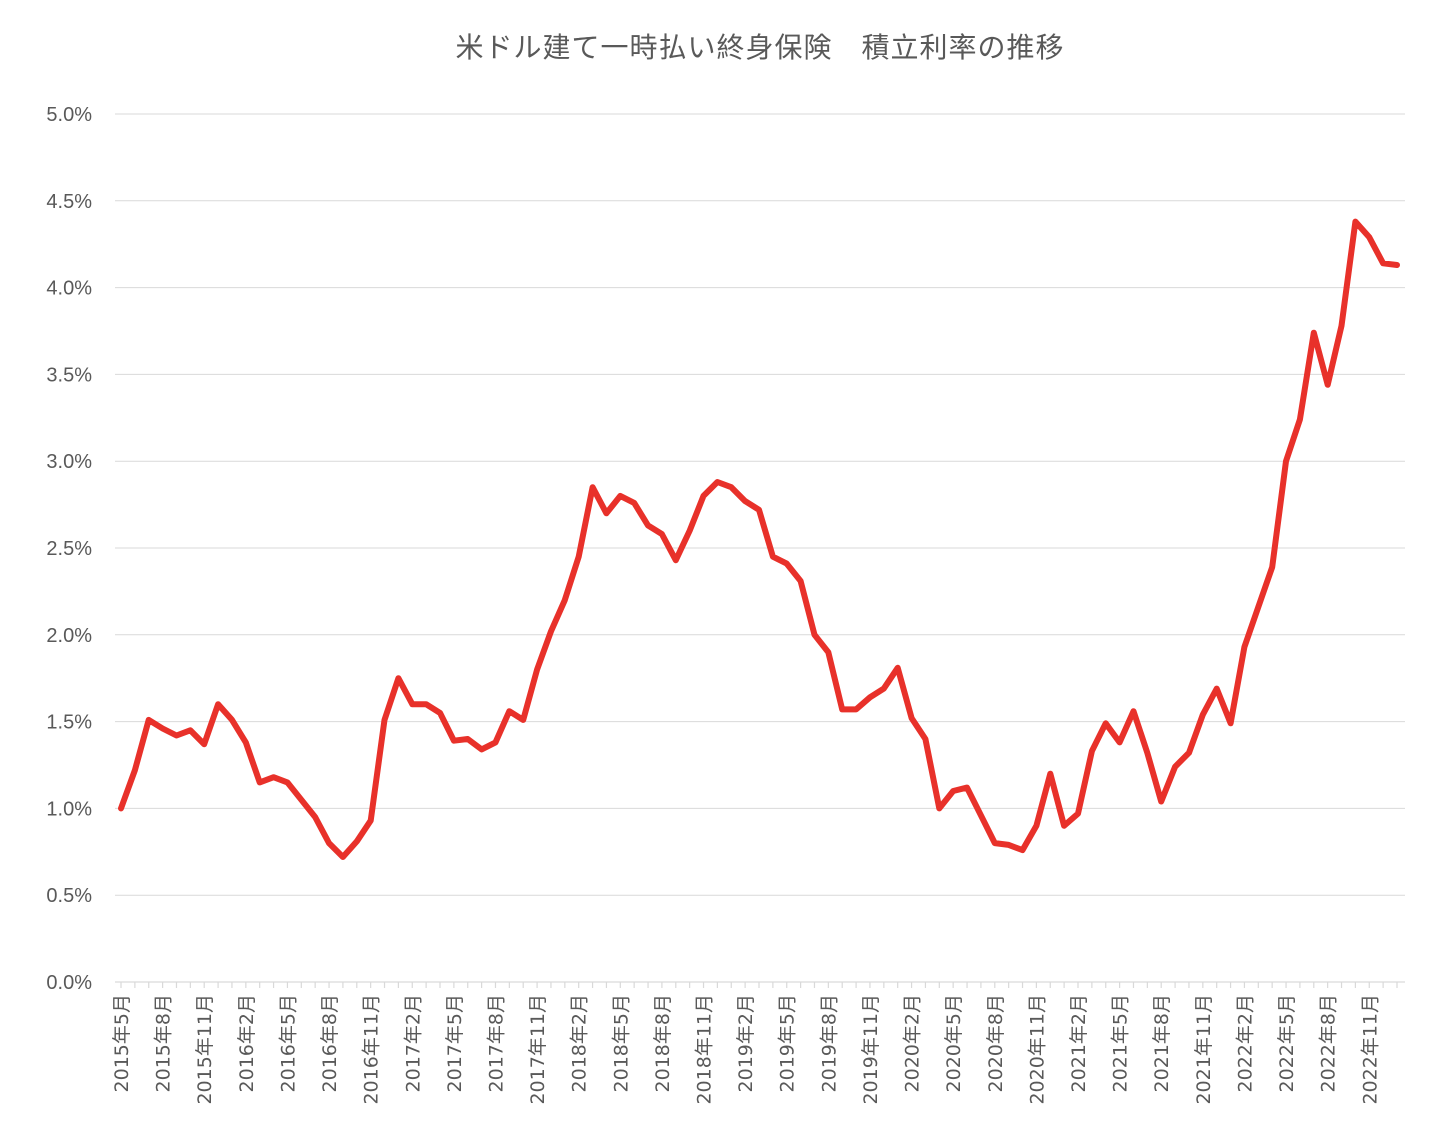 The height and width of the screenshot is (1127, 1440). What do you see at coordinates (1162, 1043) in the screenshot?
I see `x-tick-label: 2021年8月` at bounding box center [1162, 1043].